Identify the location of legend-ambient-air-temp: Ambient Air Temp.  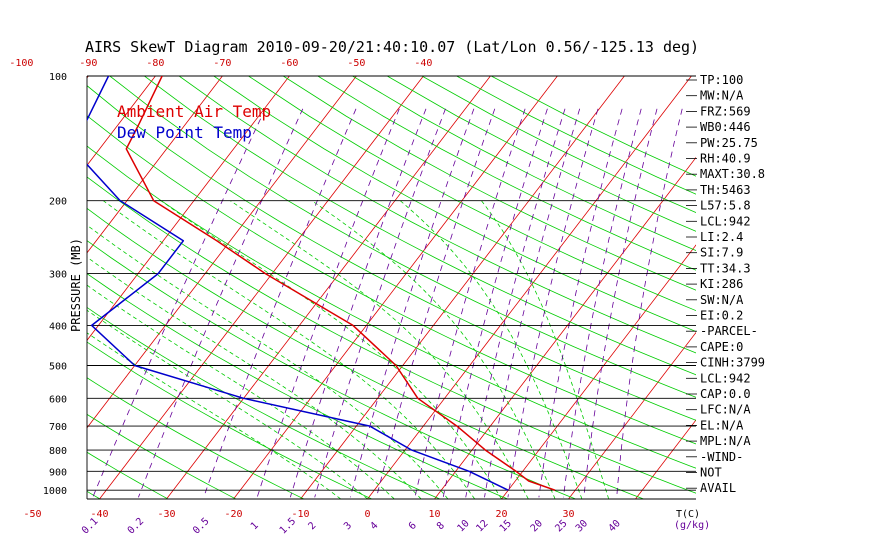
(194, 111).